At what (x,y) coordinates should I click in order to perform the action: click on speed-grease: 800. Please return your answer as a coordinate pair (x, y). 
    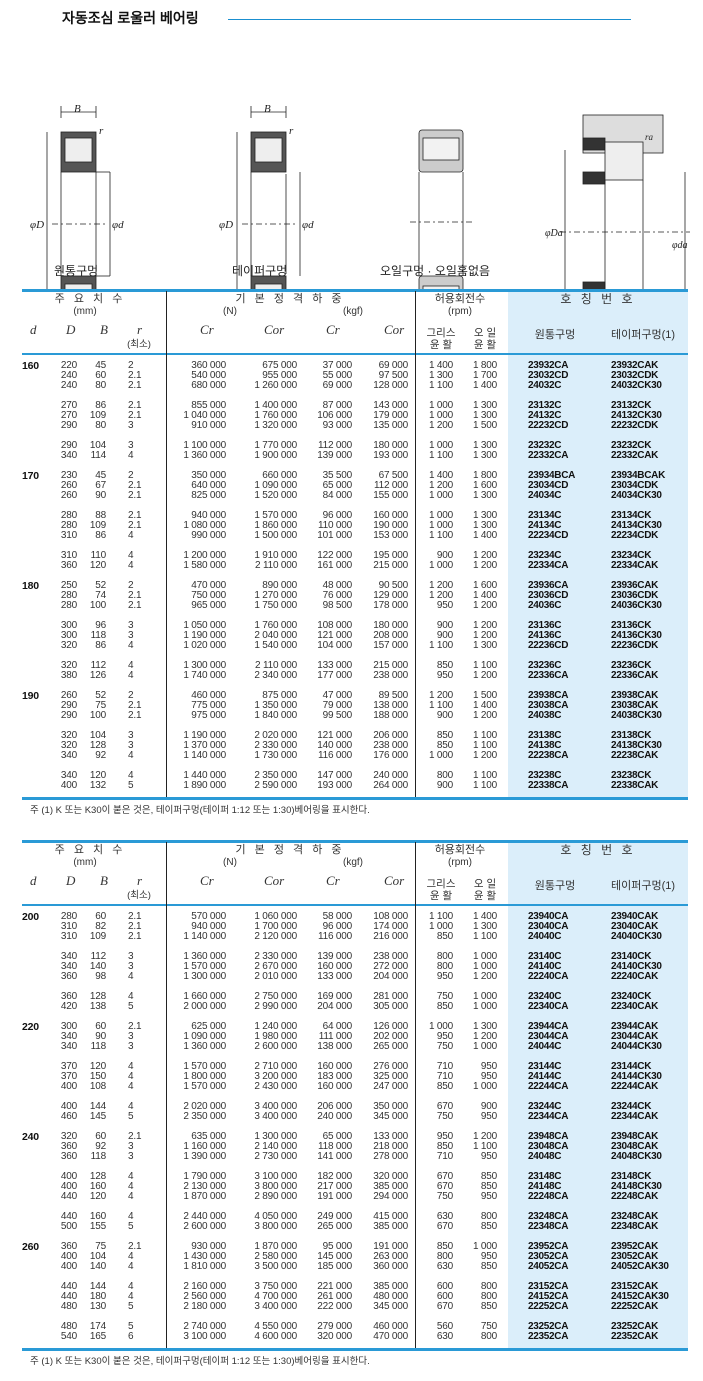
    Looking at the image, I should click on (444, 775).